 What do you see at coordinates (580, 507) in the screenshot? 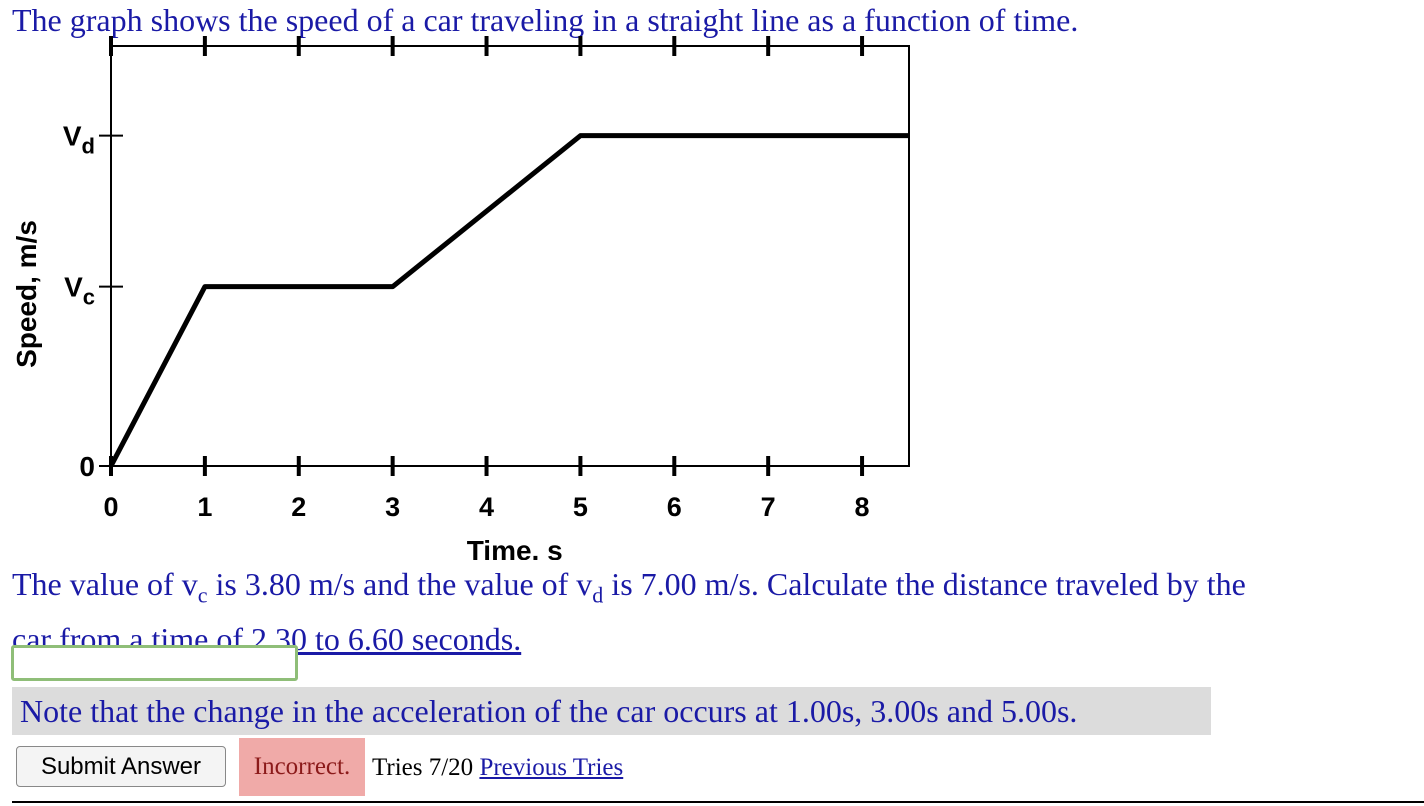
I see `x-tick-label: 5` at bounding box center [580, 507].